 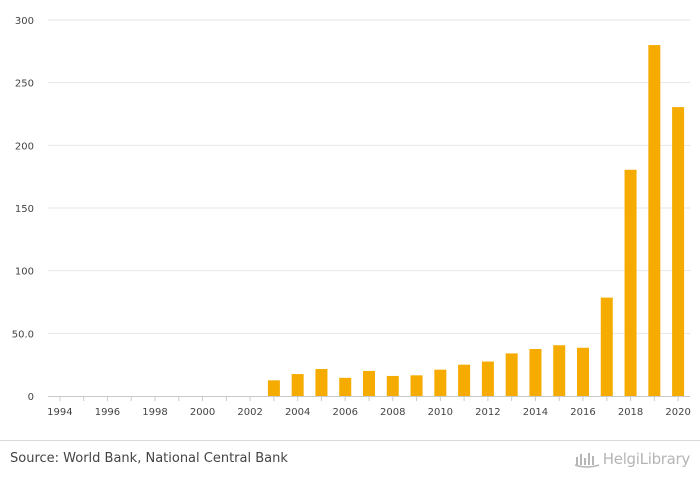 I want to click on helgilibrary-logo-icon, so click(x=587, y=460).